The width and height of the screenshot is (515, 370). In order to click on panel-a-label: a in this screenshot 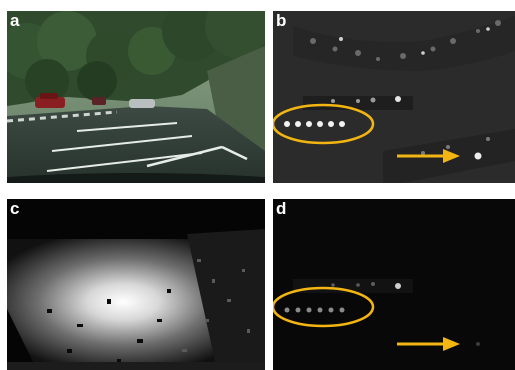, I will do `click(15, 20)`.